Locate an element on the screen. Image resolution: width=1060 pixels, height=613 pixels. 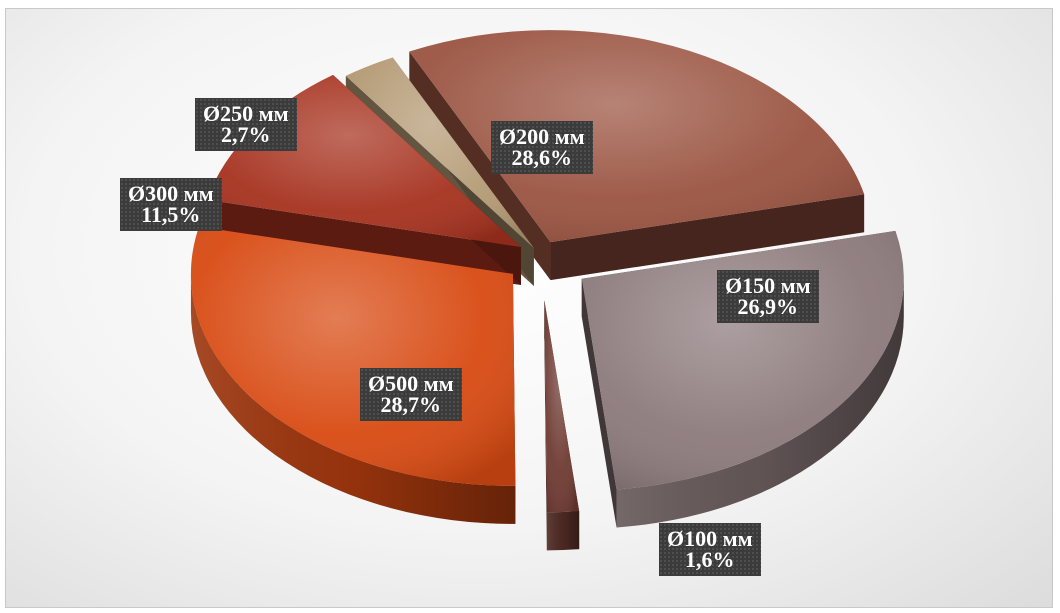
data-label-d100: Ø100 мм 1,6% is located at coordinates (710, 549).